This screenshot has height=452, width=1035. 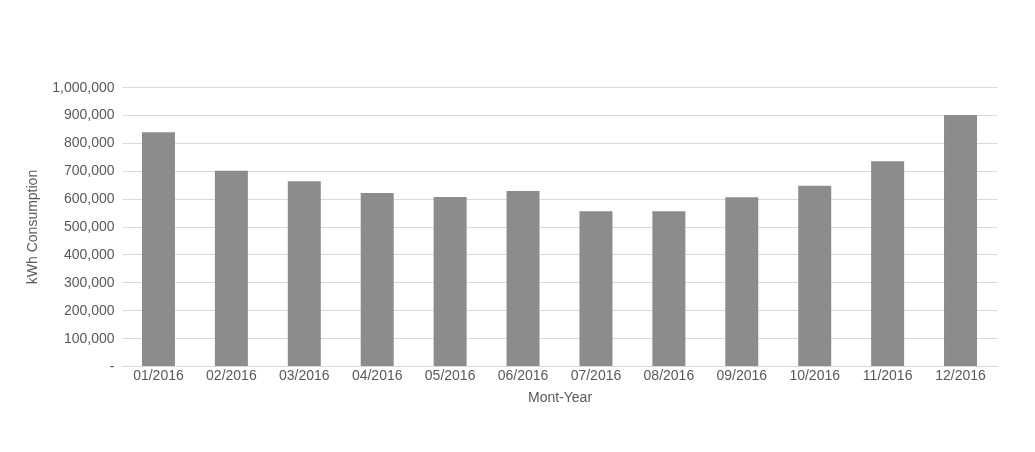 I want to click on x-tick-label: 02/2016, so click(x=231, y=374).